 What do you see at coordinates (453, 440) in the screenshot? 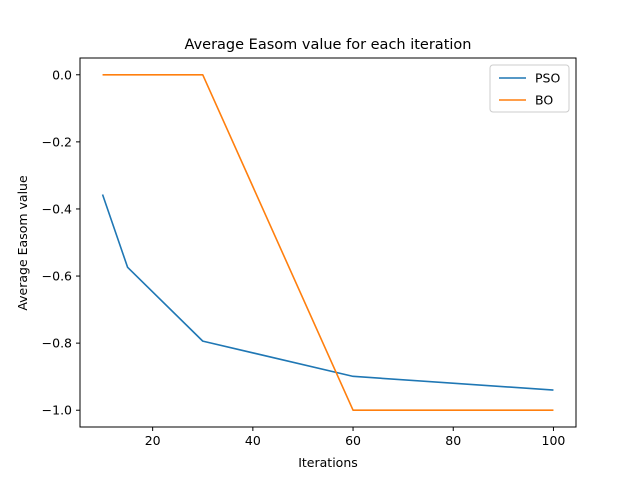
I see `x-tick-label: 80` at bounding box center [453, 440].